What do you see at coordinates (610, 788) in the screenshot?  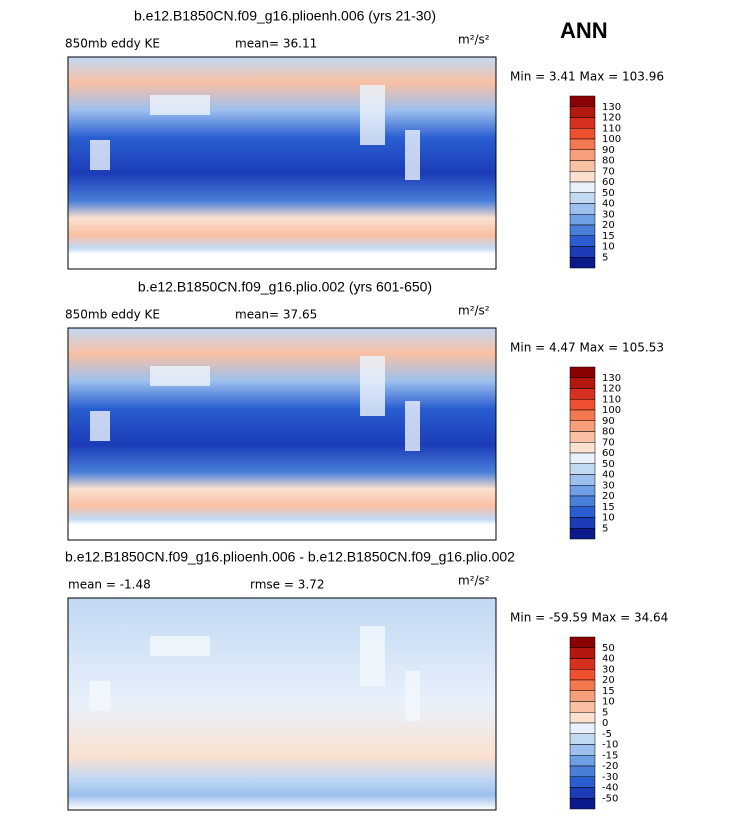 I see `colorbar-label: -40` at bounding box center [610, 788].